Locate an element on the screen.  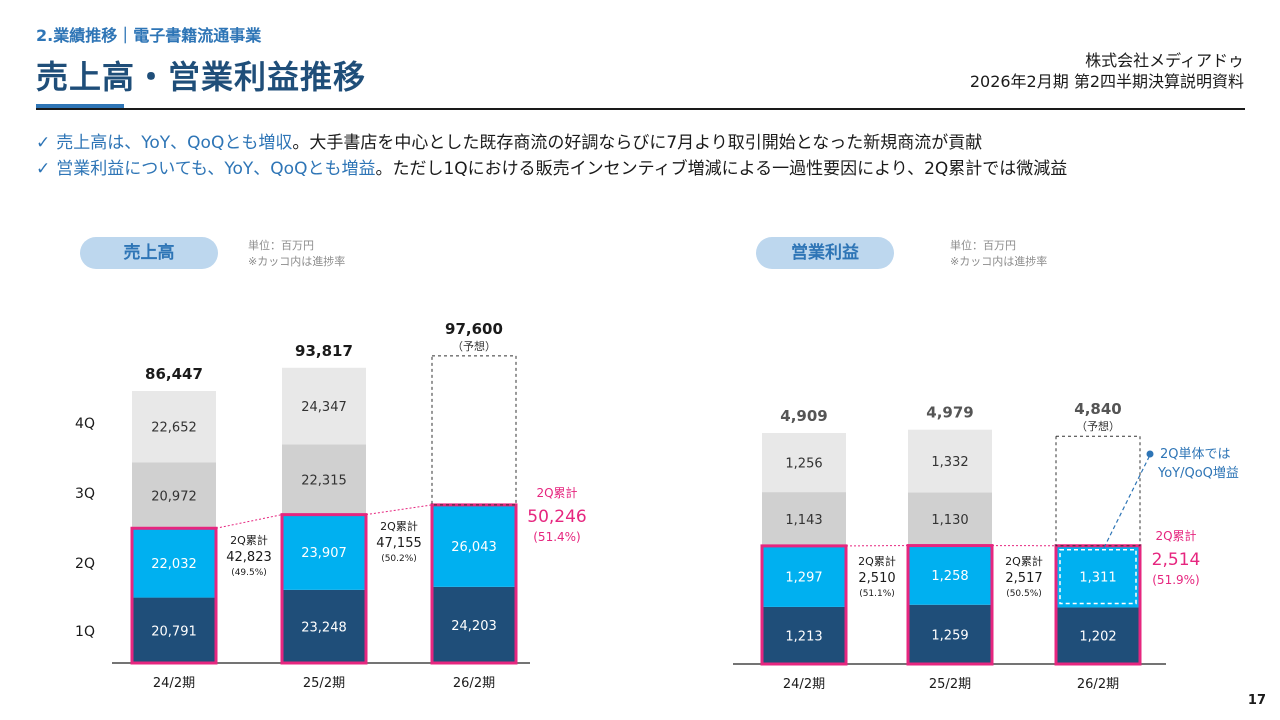
sales-pill: 売上高 is located at coordinates (149, 253).